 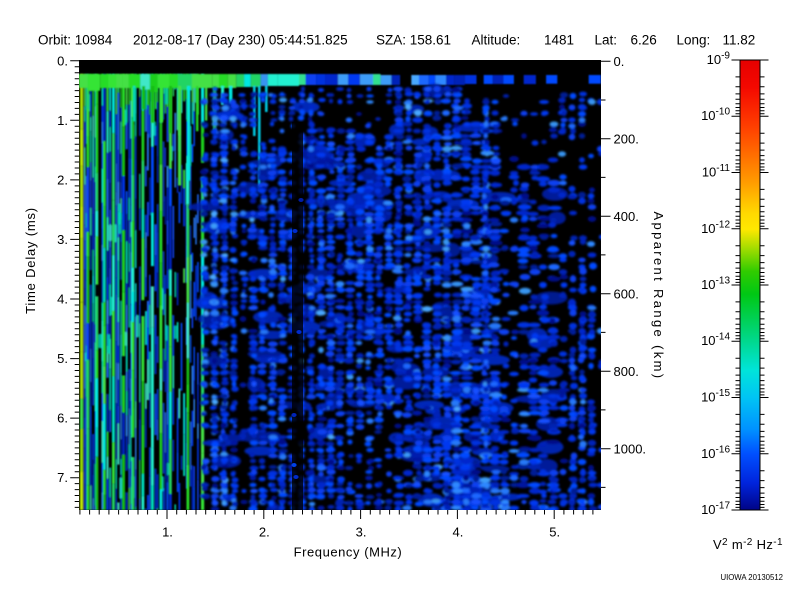 What do you see at coordinates (626, 293) in the screenshot?
I see `svg-text: 600.` at bounding box center [626, 293].